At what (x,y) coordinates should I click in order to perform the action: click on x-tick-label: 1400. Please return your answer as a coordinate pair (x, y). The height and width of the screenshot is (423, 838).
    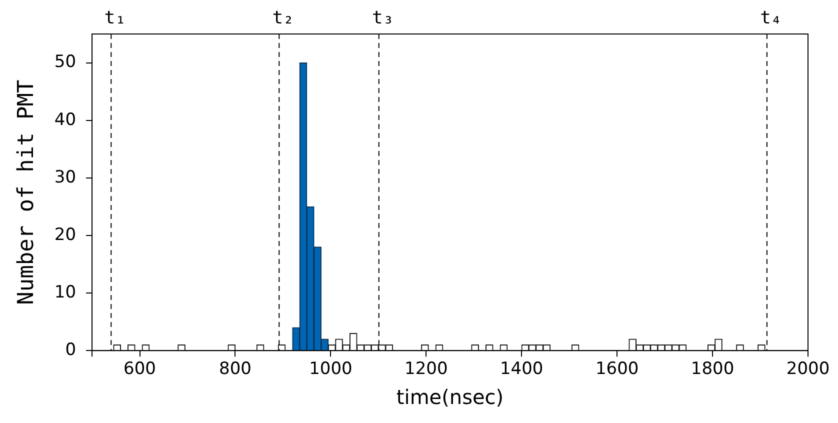
    Looking at the image, I should click on (522, 369).